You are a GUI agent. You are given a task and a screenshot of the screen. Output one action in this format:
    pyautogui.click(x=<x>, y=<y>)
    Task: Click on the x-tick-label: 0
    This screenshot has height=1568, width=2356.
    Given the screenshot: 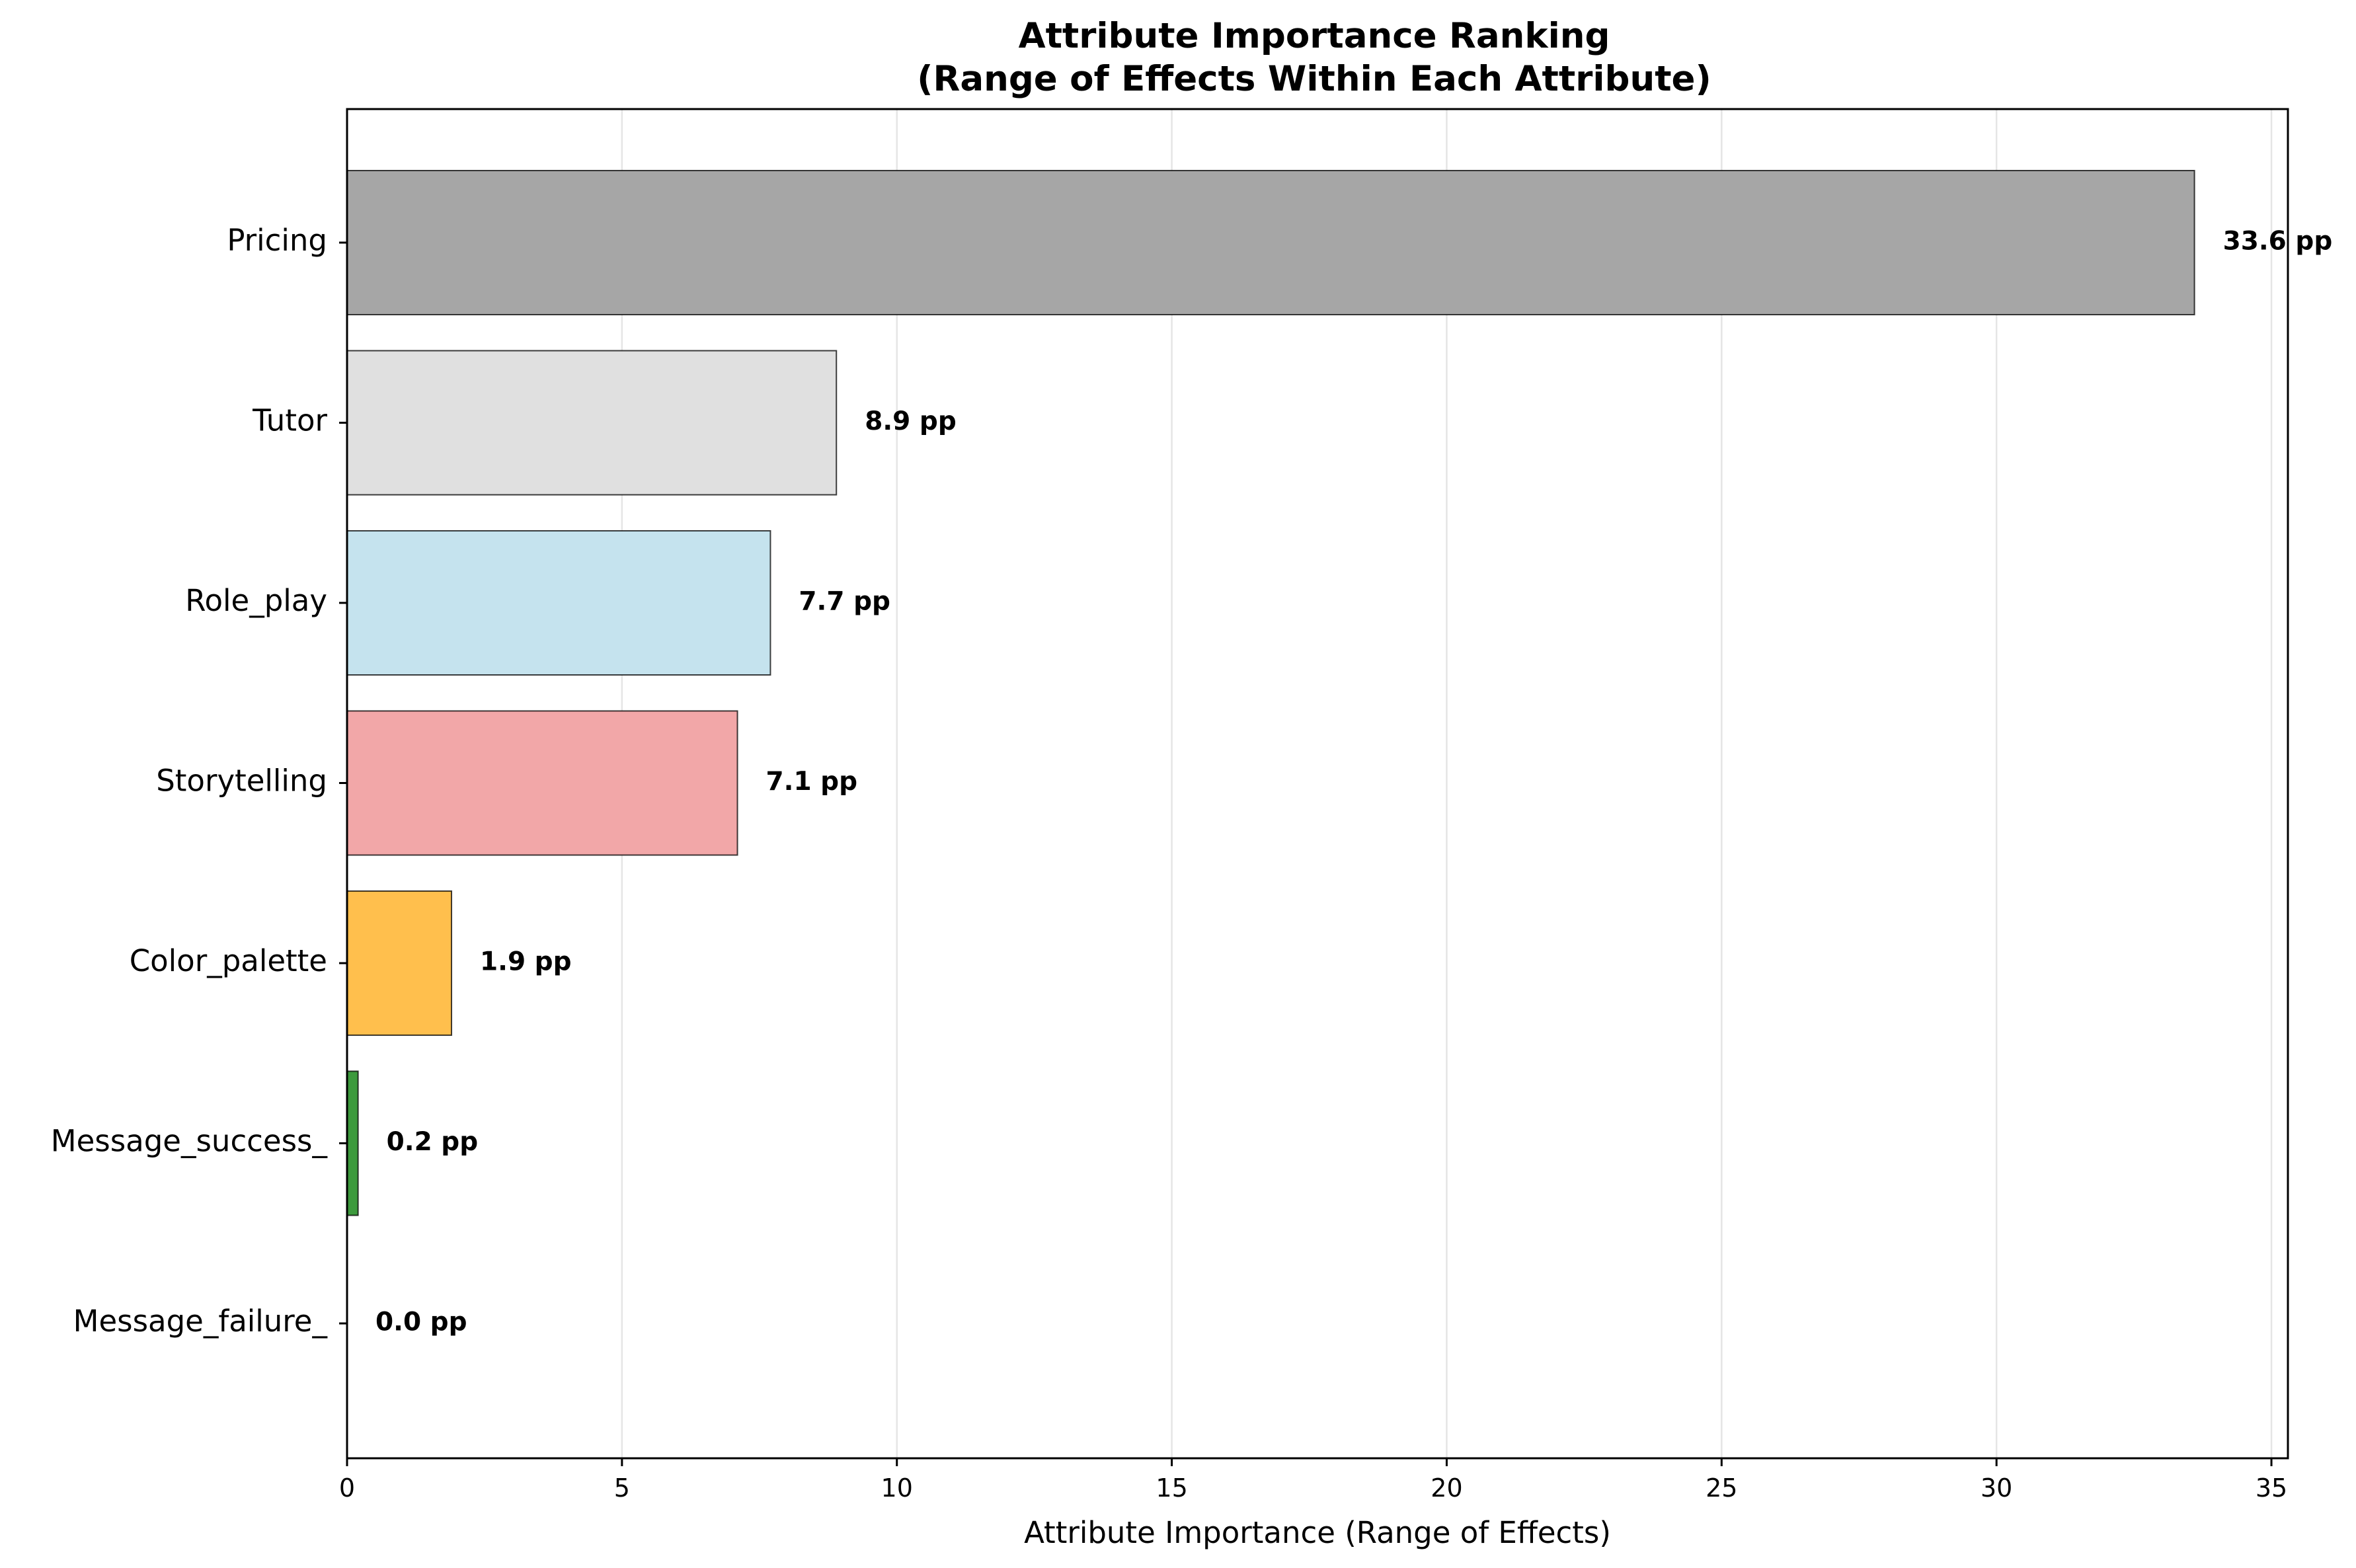 What is the action you would take?
    pyautogui.click(x=347, y=1488)
    